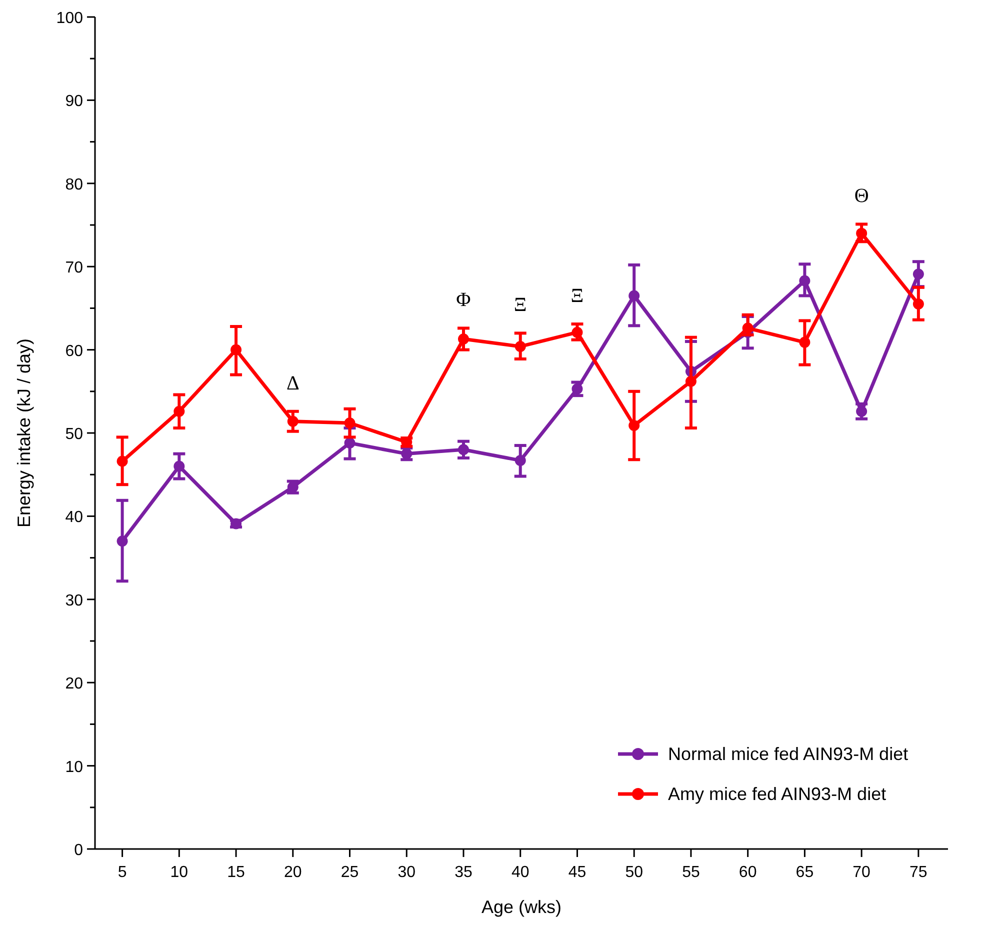 This screenshot has height=941, width=982. What do you see at coordinates (805, 872) in the screenshot?
I see `x-tick-label: 65` at bounding box center [805, 872].